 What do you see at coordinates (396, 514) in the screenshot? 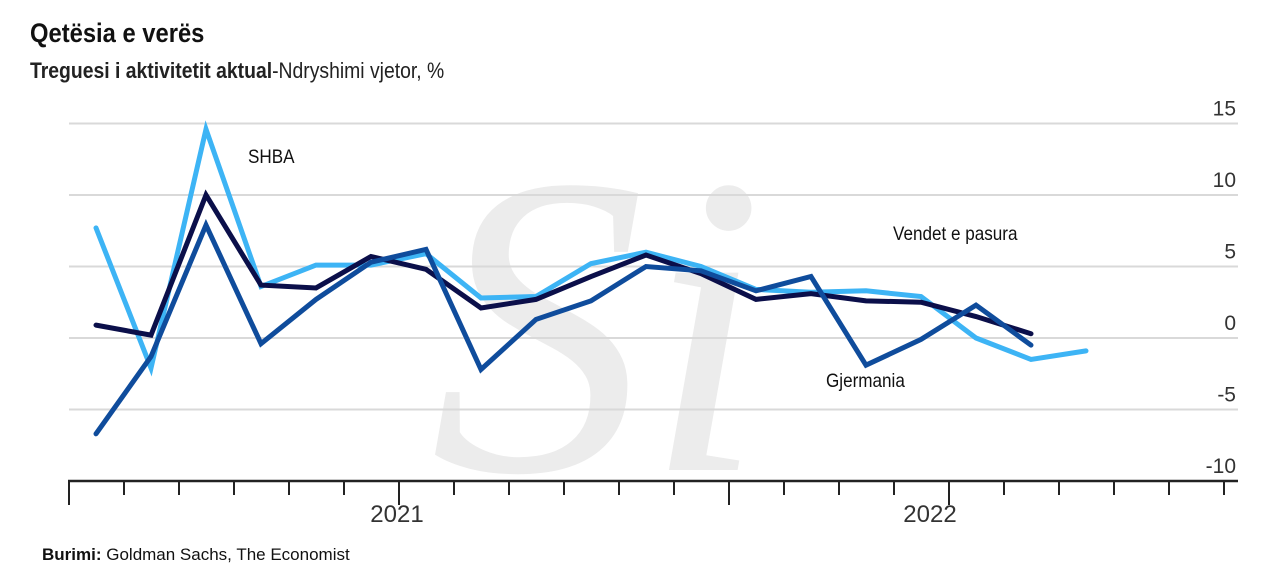
I see `x-tick-label-2021: 2021` at bounding box center [396, 514].